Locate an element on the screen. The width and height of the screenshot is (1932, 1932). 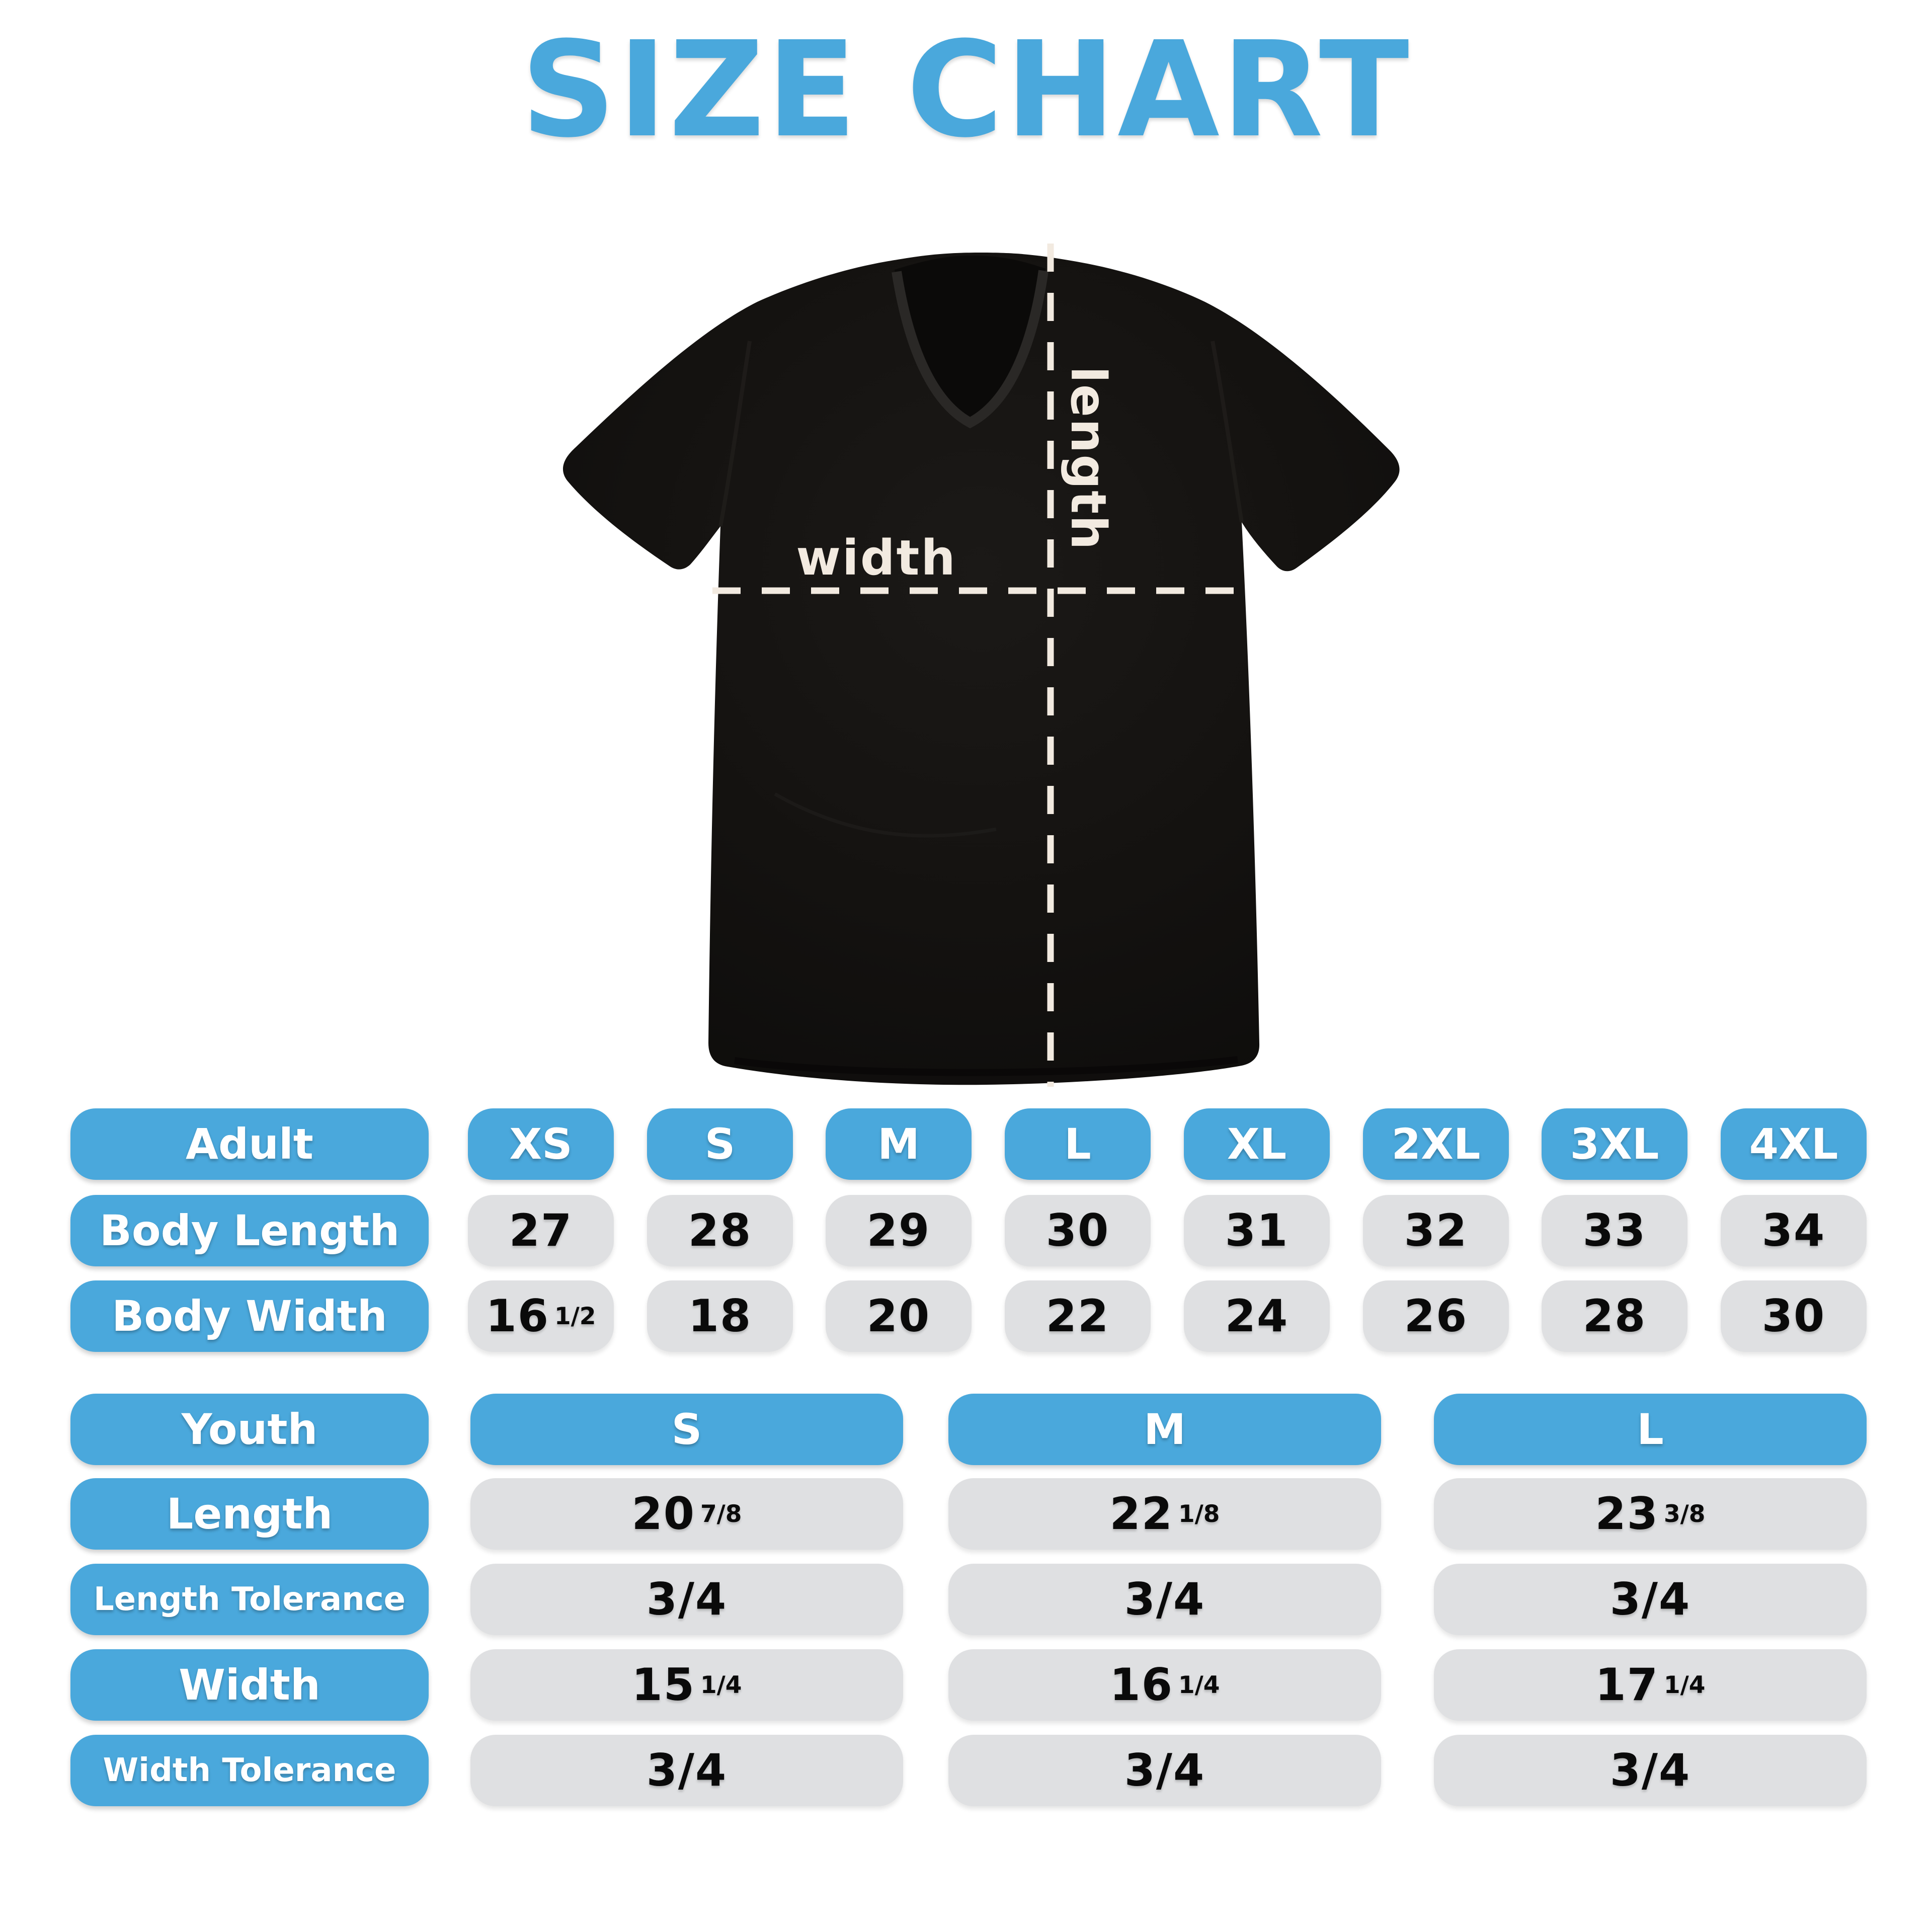
cell-text: 32 is located at coordinates (1436, 1230).